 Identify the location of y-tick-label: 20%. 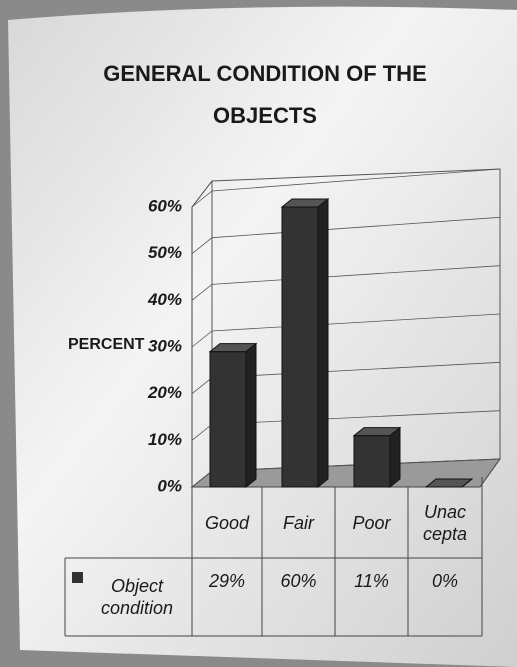
(164, 392).